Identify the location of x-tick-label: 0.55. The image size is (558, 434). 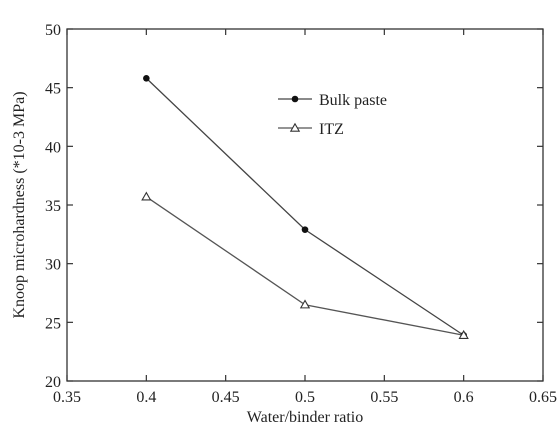
(384, 397).